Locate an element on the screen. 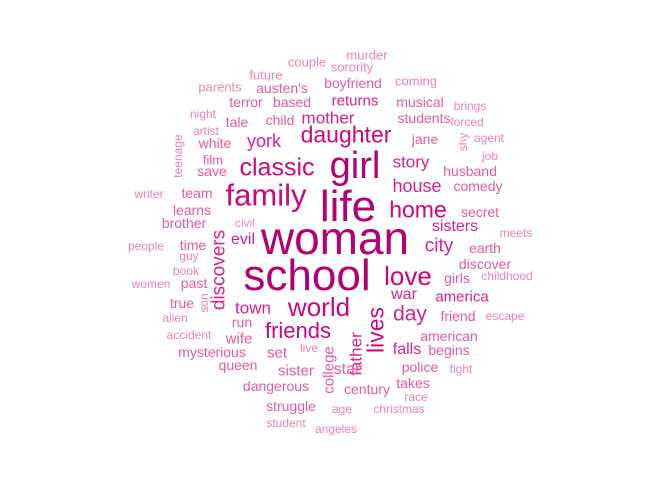  word-sisters: sisters is located at coordinates (455, 226).